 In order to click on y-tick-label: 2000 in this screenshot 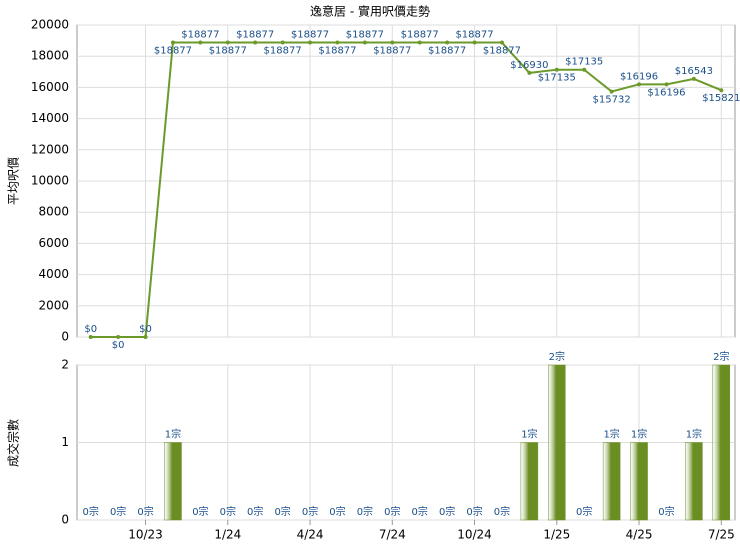, I will do `click(53, 305)`.